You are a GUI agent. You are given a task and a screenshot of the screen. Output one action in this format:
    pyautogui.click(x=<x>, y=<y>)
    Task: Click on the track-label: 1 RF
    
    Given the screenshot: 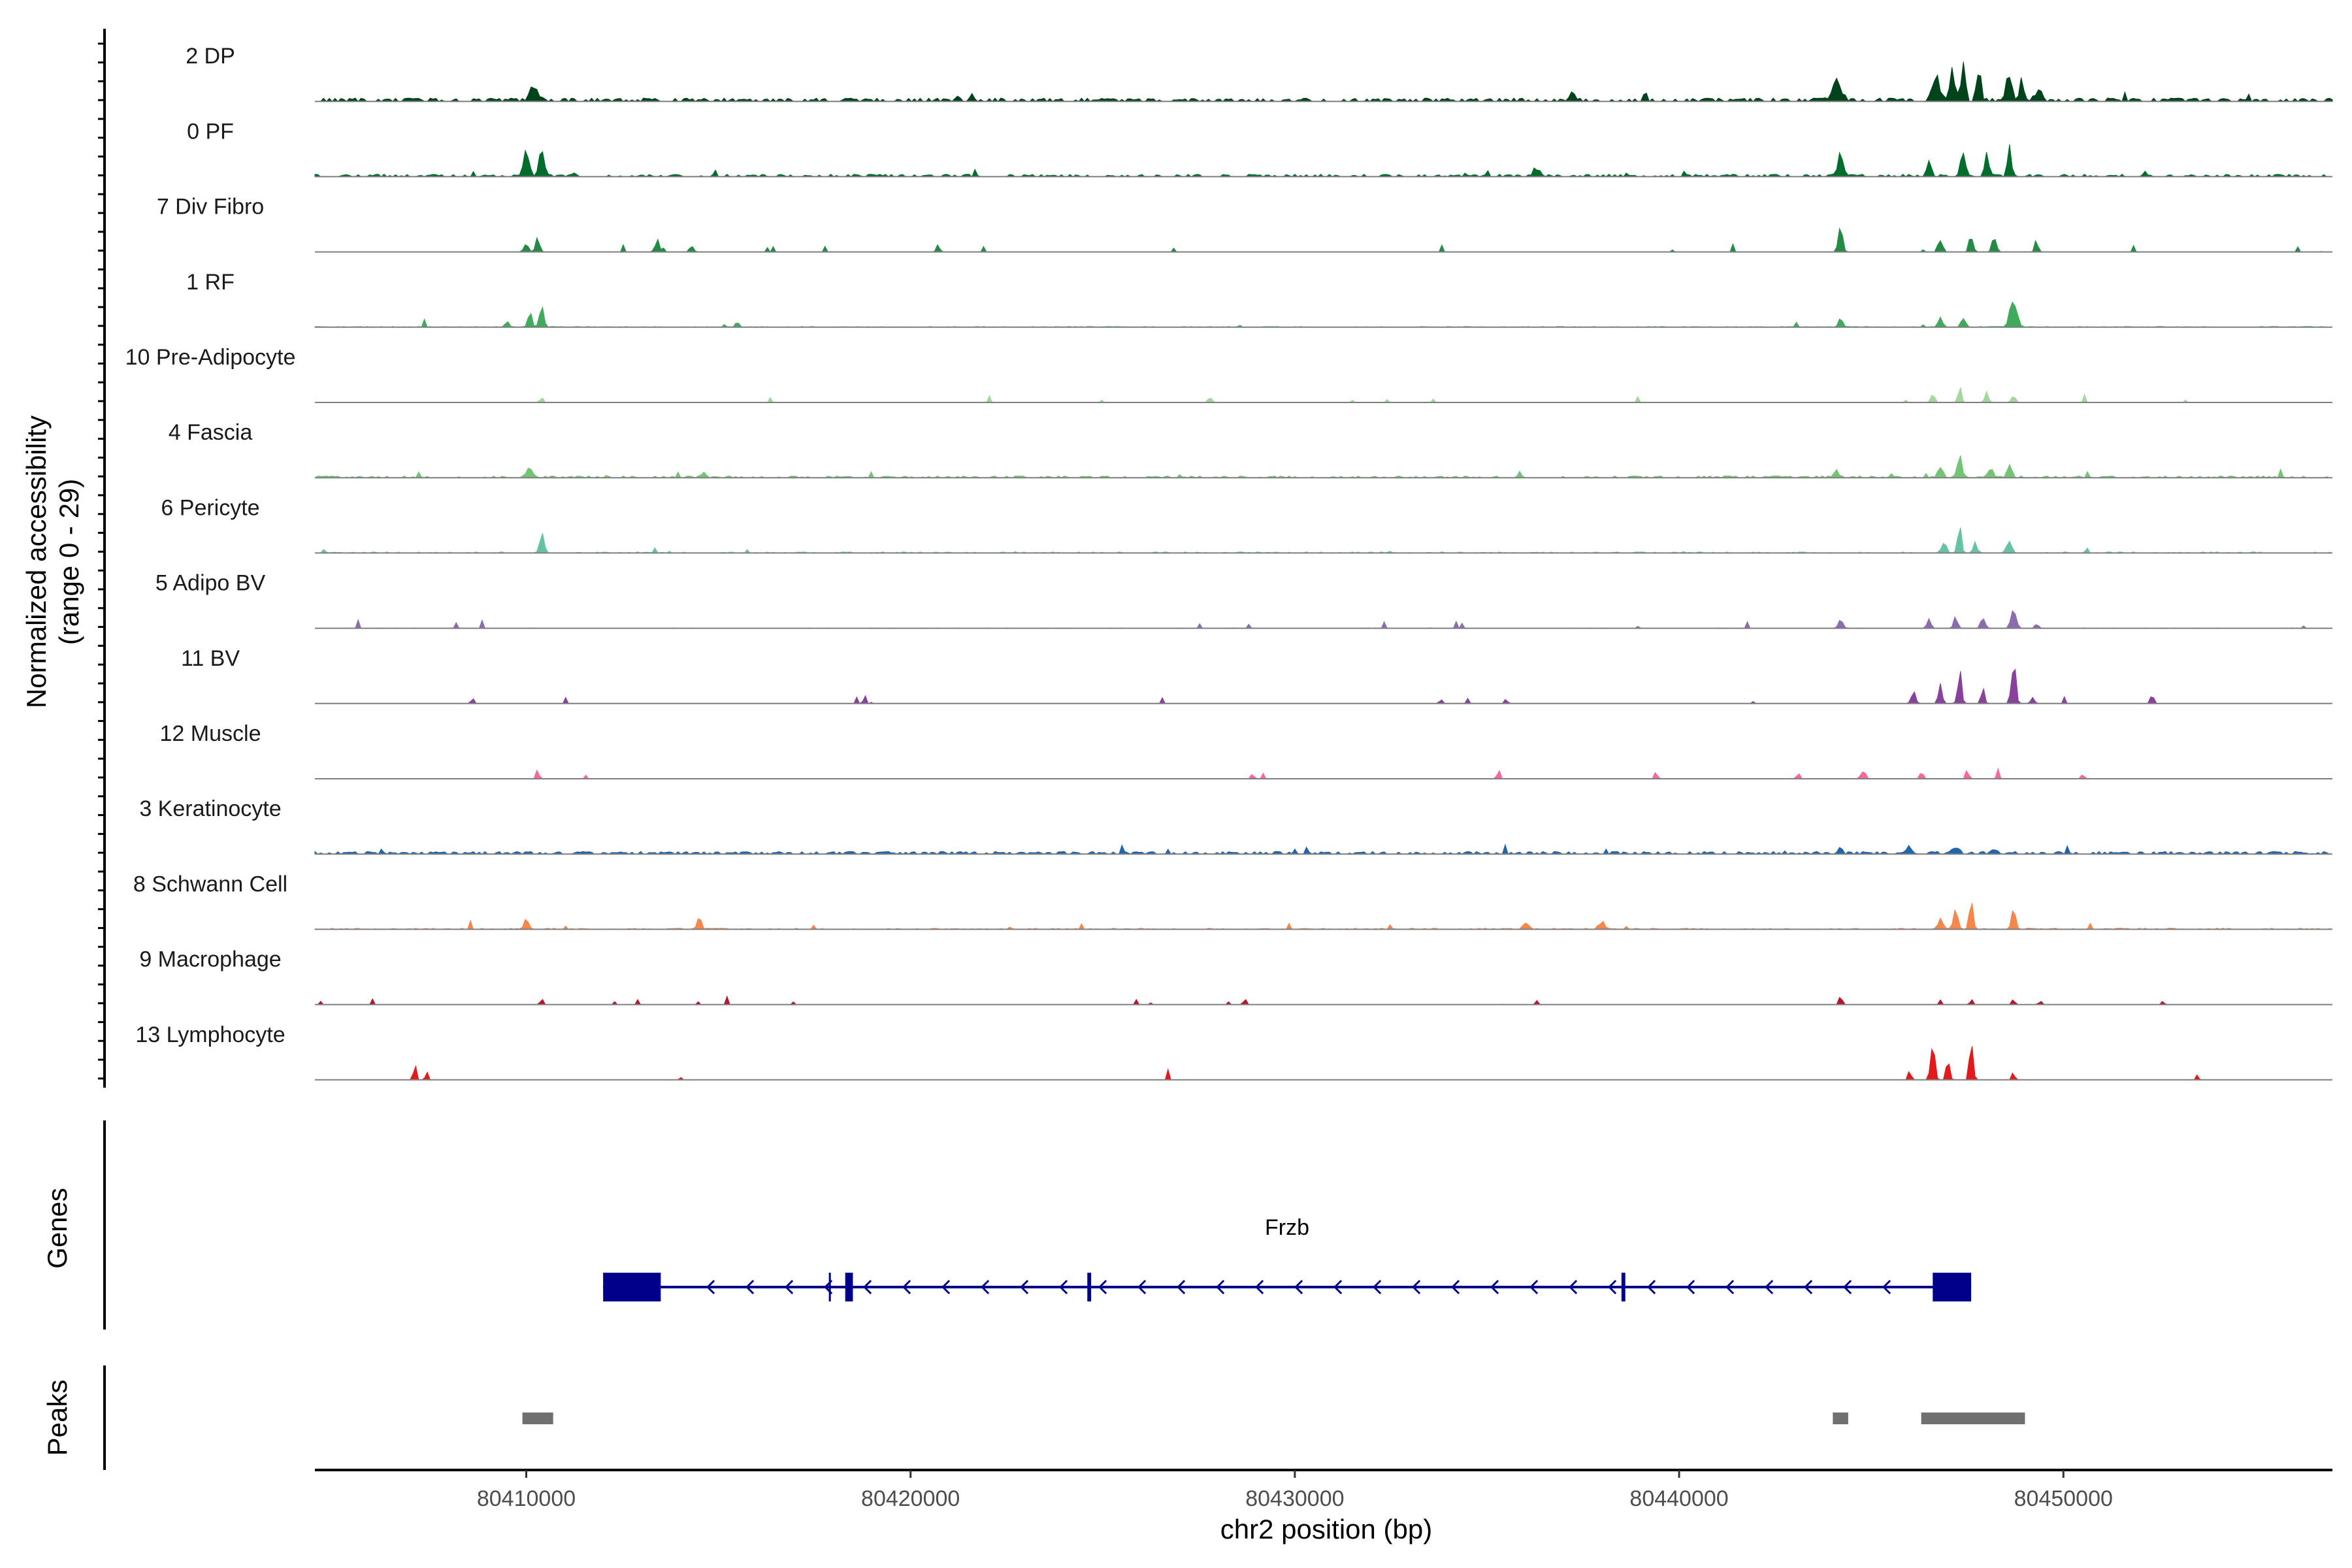 What is the action you would take?
    pyautogui.click(x=210, y=282)
    